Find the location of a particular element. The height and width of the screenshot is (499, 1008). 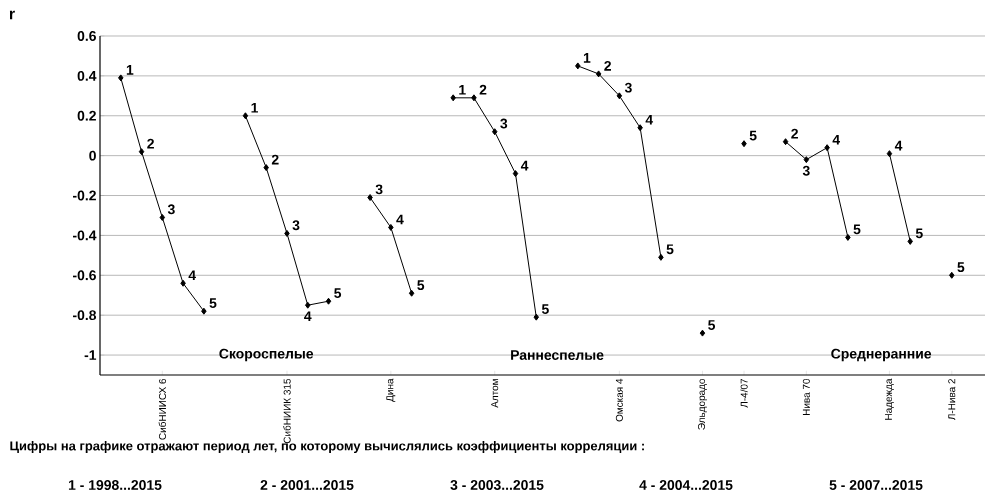

y-tick-label: 0.6 is located at coordinates (86, 36).